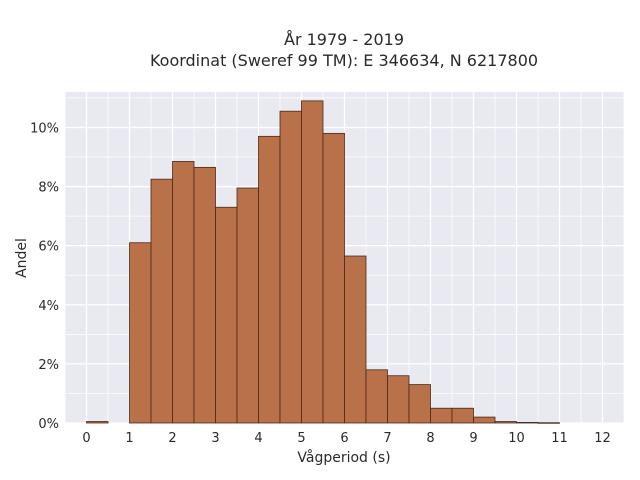 This screenshot has width=640, height=480. What do you see at coordinates (344, 39) in the screenshot?
I see `chart-title-line-1: År 1979 - 2019` at bounding box center [344, 39].